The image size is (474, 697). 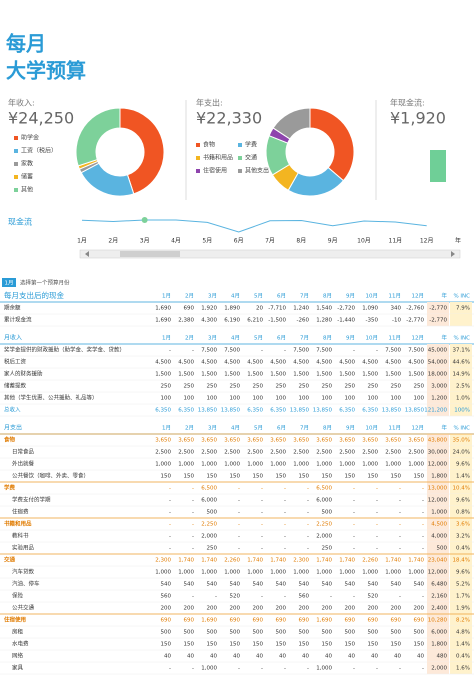 I want to click on cell: 6,350, so click(x=163, y=411).